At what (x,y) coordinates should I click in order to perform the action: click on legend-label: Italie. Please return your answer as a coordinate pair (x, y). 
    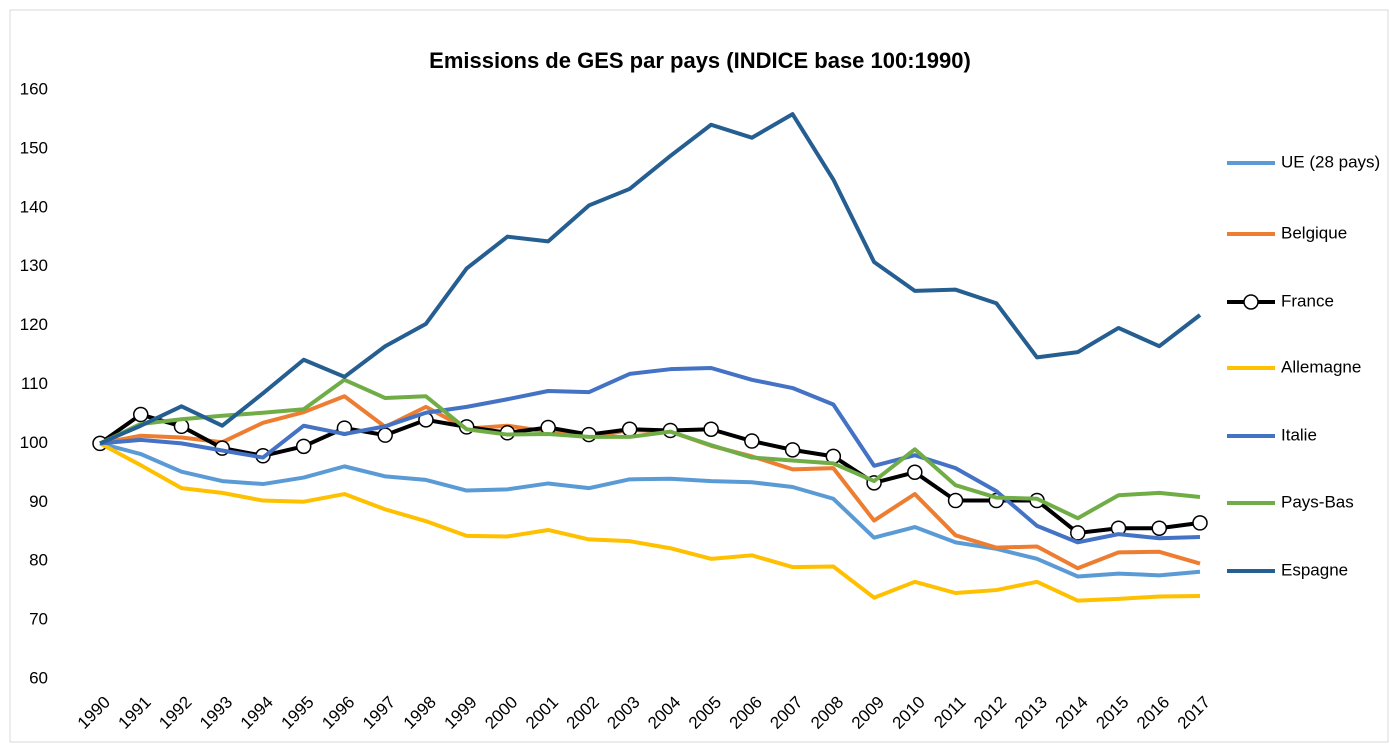
    Looking at the image, I should click on (1299, 434).